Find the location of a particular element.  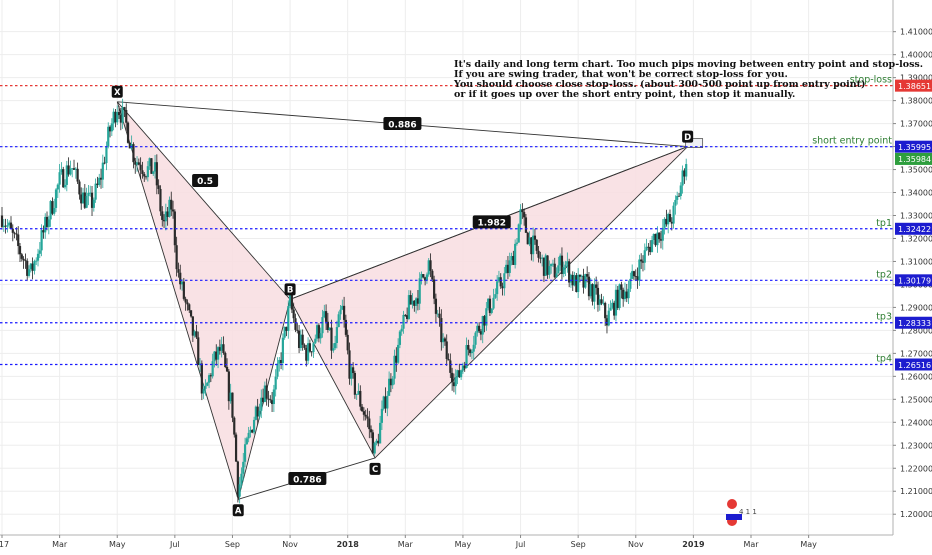

x-tick-label: 2018 is located at coordinates (348, 544).